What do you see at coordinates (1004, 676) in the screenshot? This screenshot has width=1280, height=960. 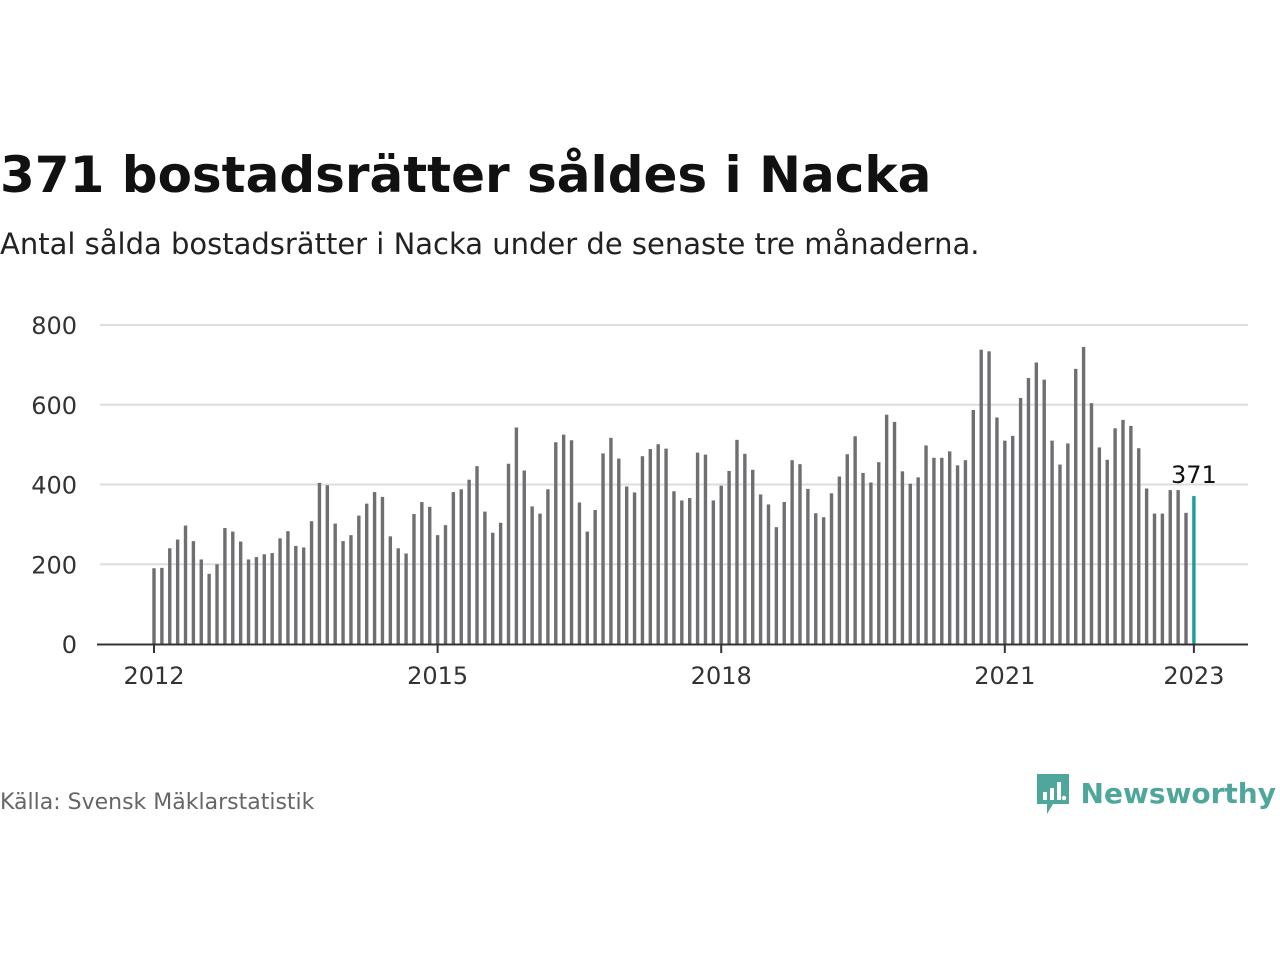 I see `x-tick-label: 2021` at bounding box center [1004, 676].